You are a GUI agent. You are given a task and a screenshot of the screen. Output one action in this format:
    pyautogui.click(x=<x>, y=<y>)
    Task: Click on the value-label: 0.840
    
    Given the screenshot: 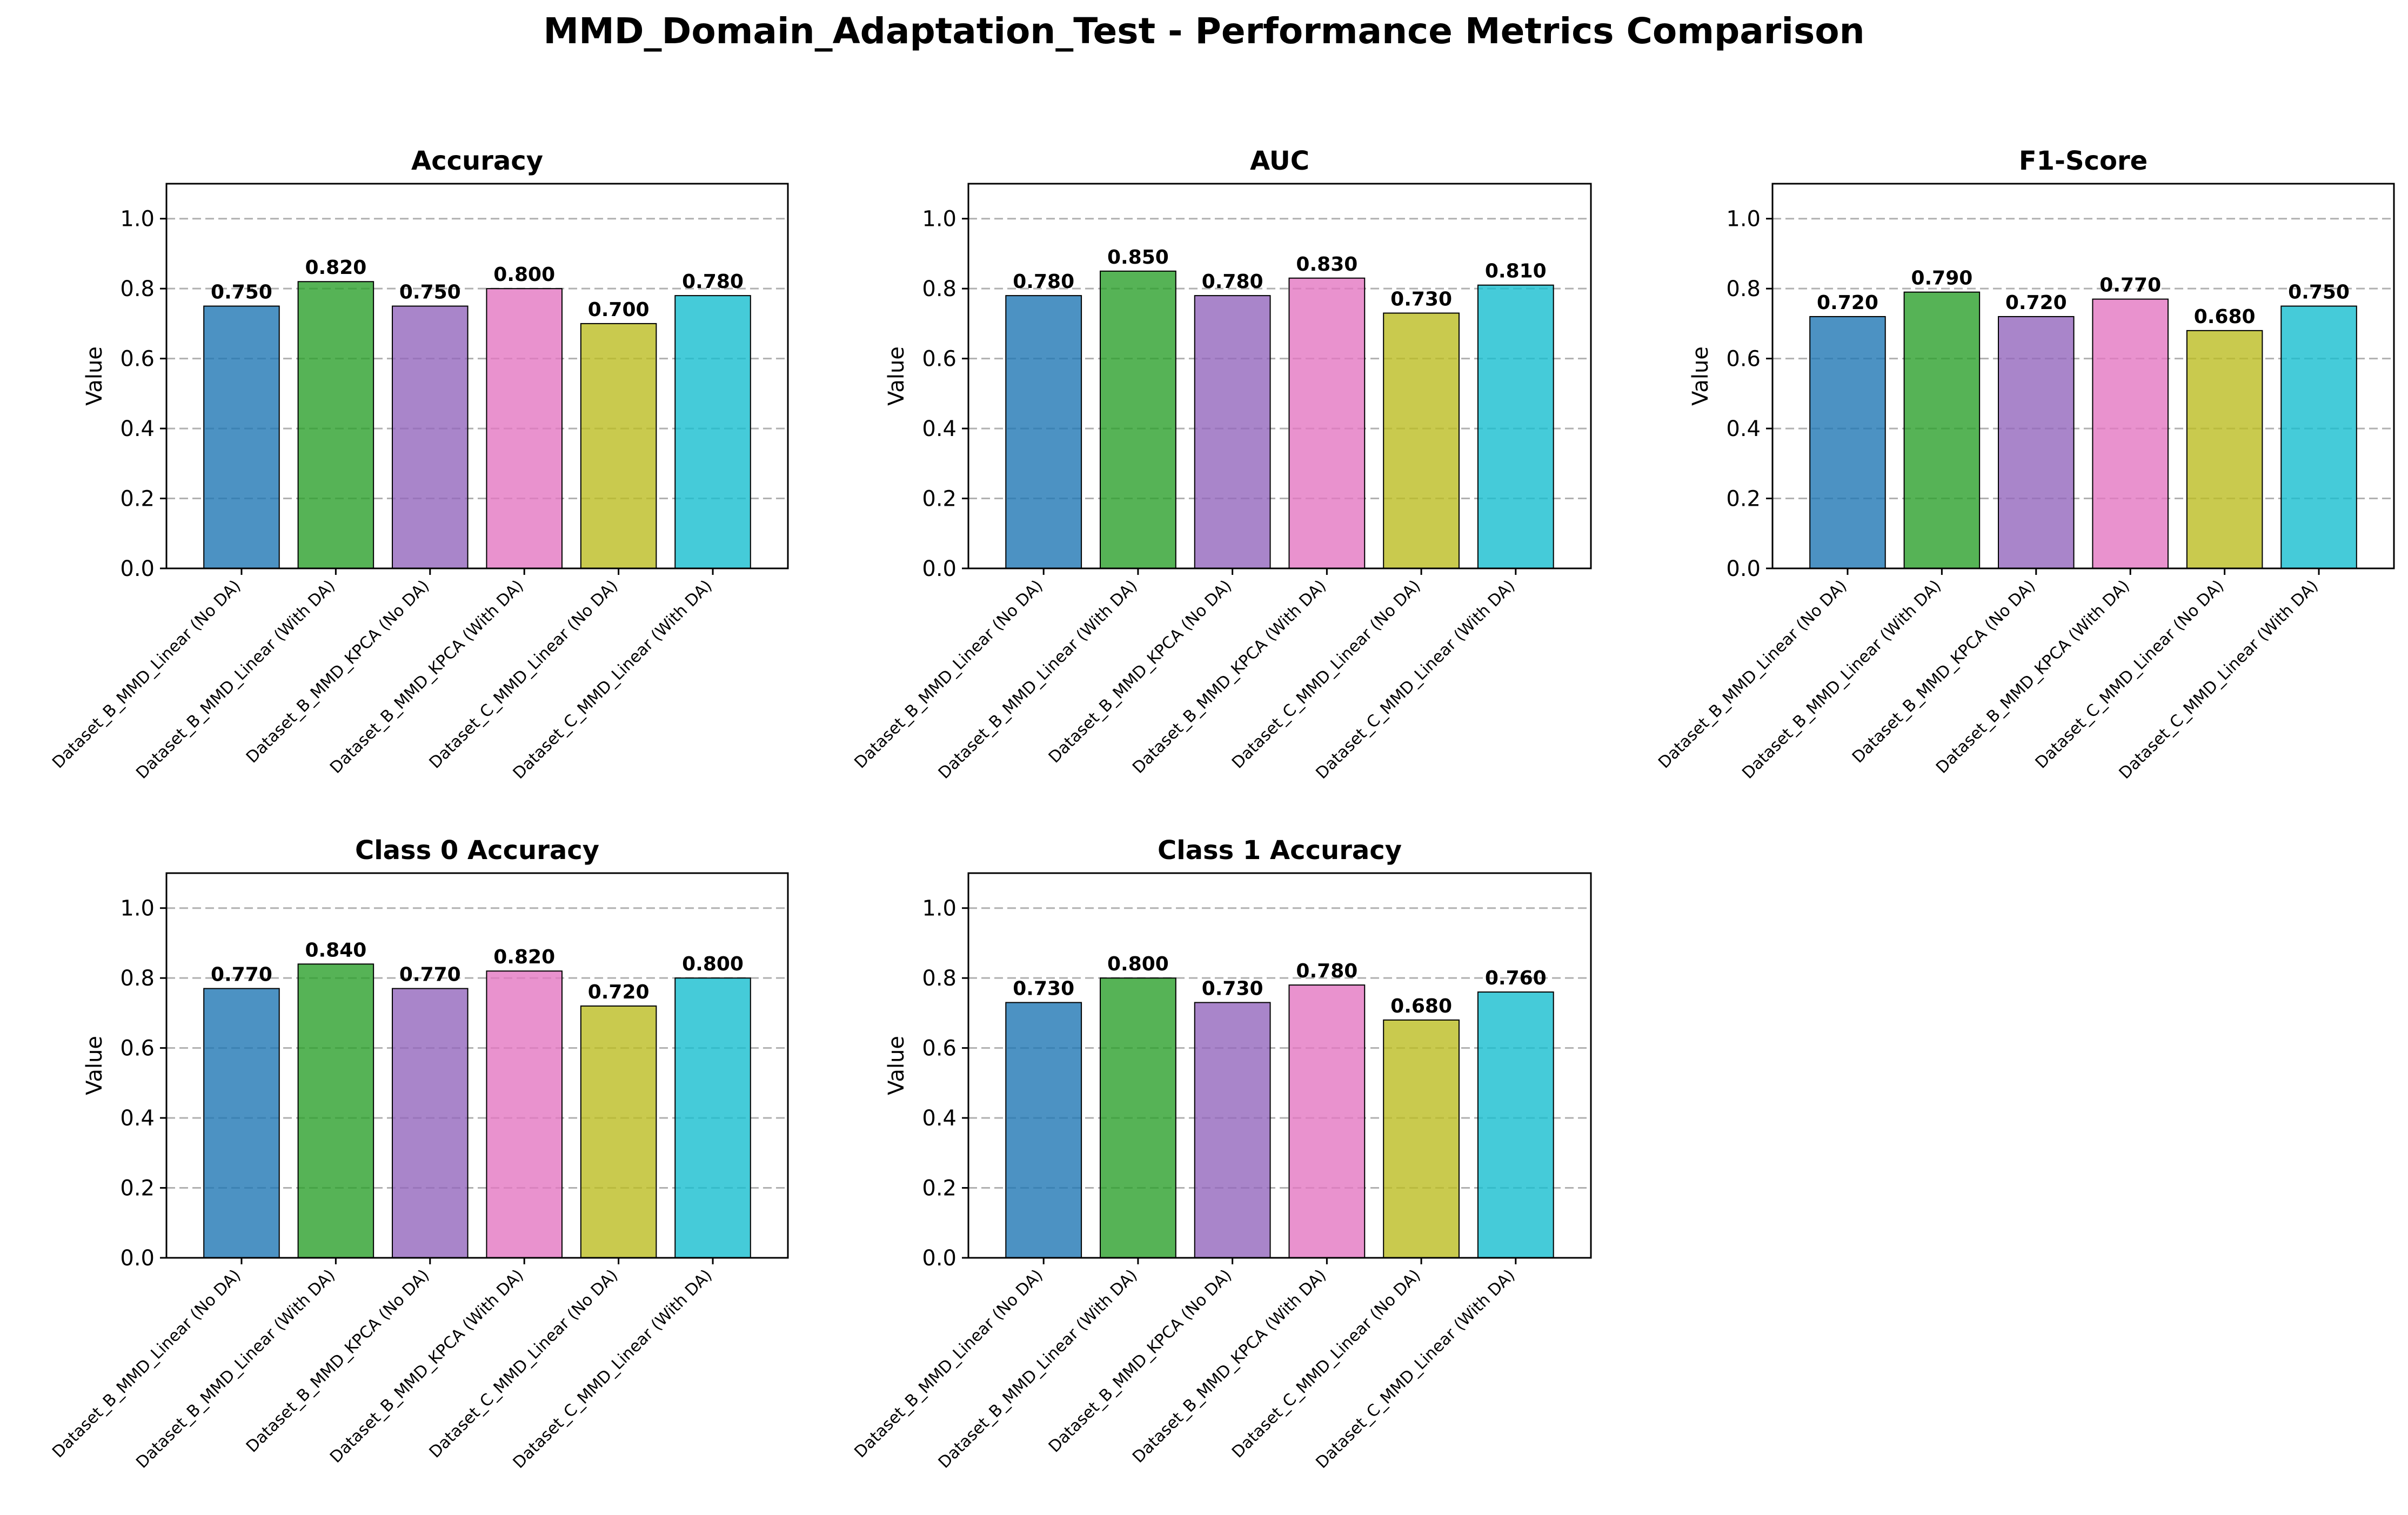 What is the action you would take?
    pyautogui.click(x=335, y=950)
    